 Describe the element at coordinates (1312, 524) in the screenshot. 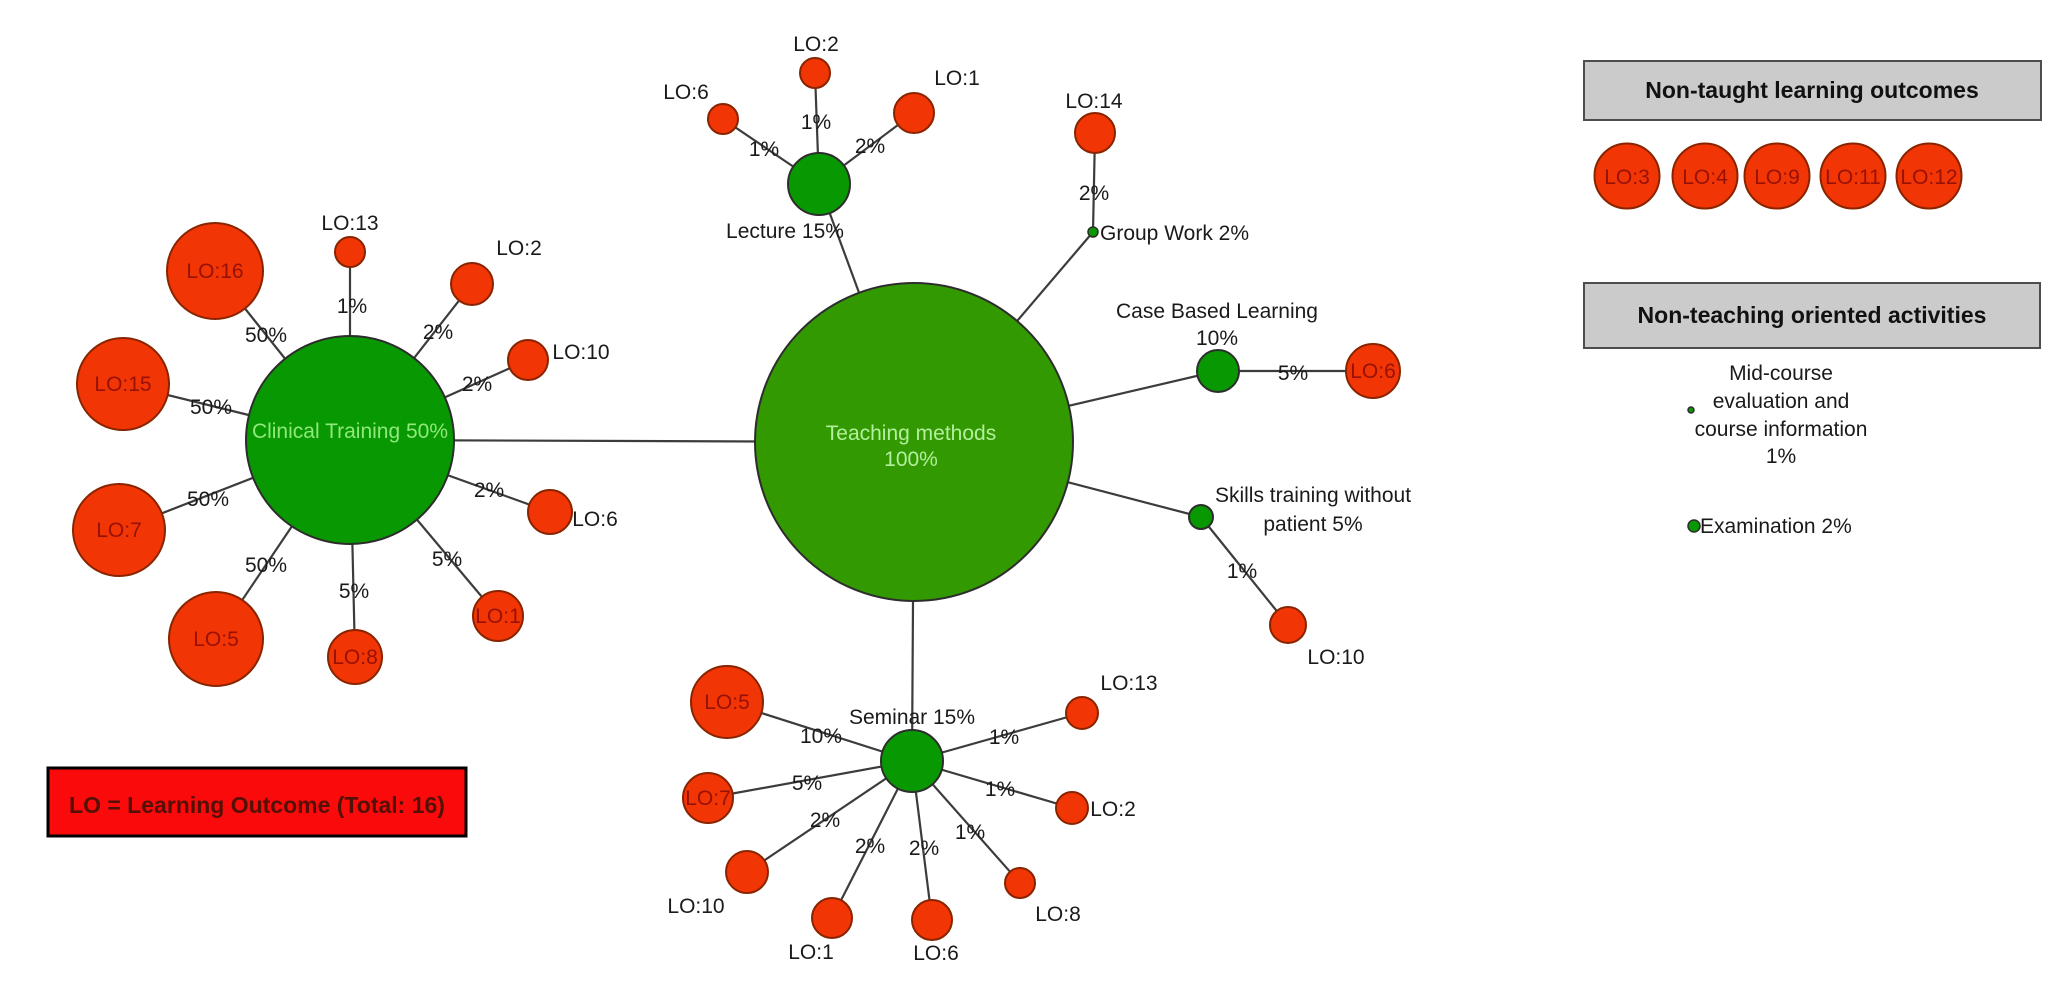

I see `svg-text: patient 5%` at that location.